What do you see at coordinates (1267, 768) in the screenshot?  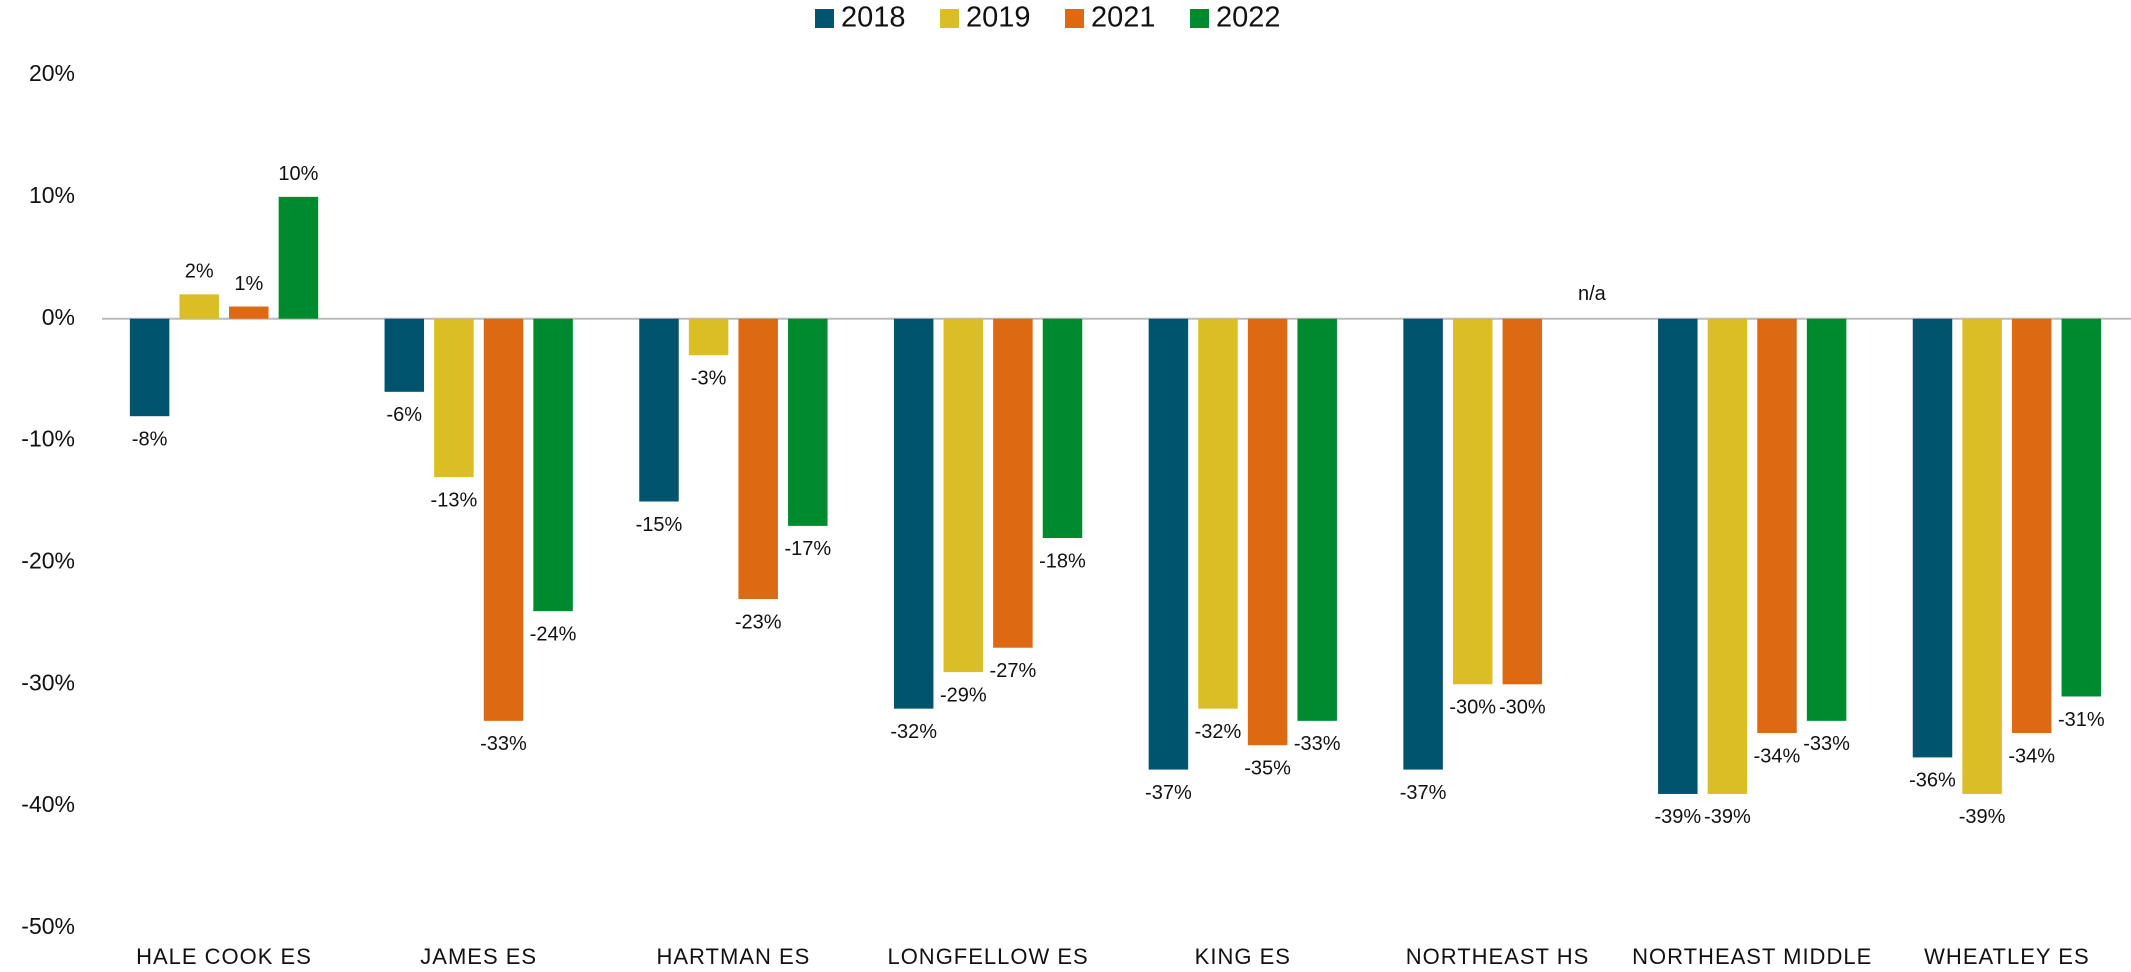 I see `value-label: -35%` at bounding box center [1267, 768].